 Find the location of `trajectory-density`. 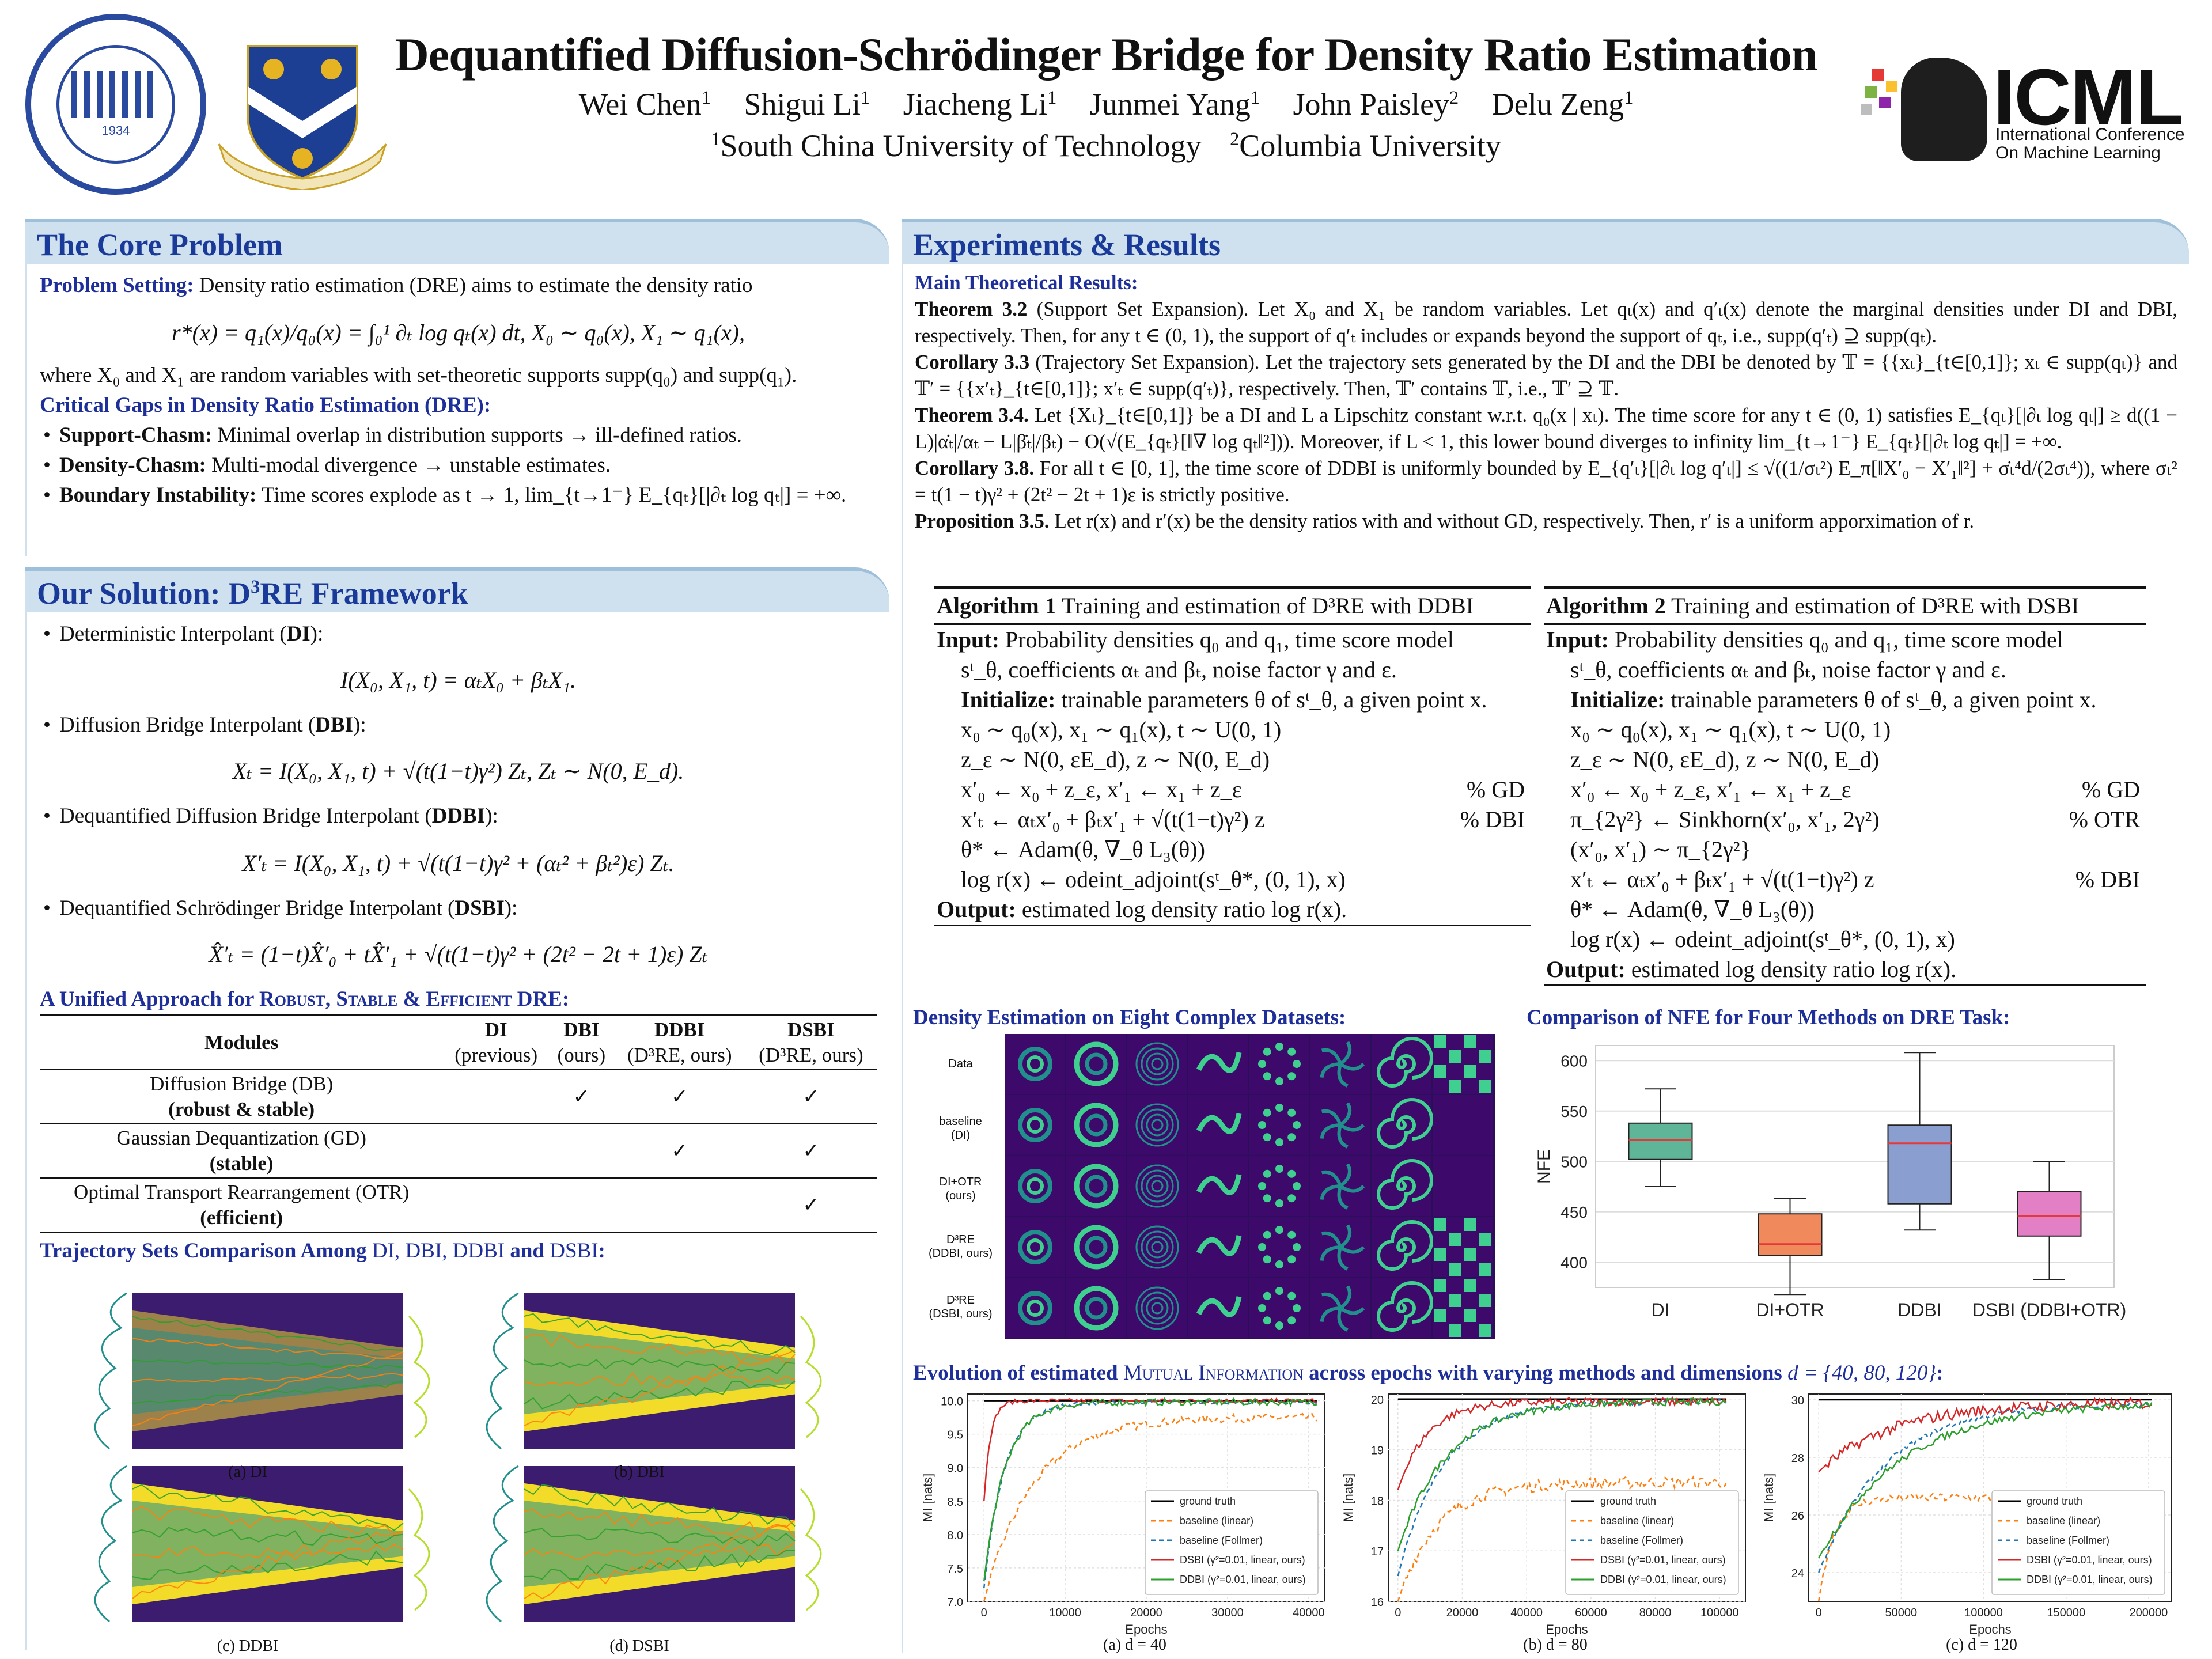

trajectory-density is located at coordinates (659, 1371).